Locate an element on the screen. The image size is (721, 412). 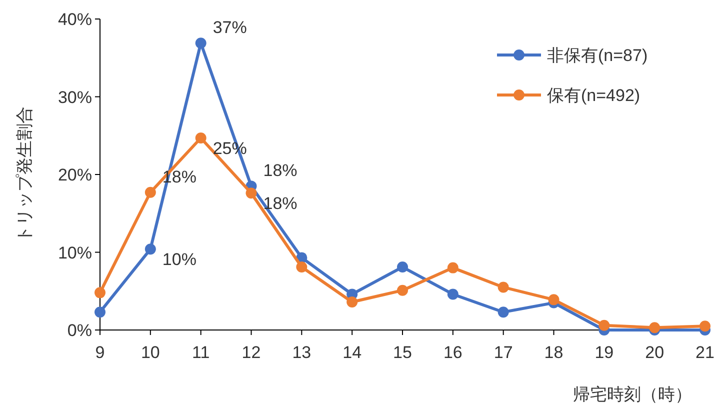
data-label: 37% is located at coordinates (229, 28).